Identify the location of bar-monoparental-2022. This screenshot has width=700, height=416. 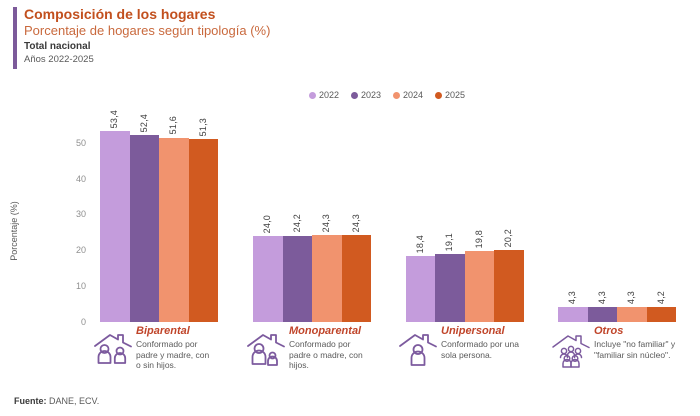
(268, 279).